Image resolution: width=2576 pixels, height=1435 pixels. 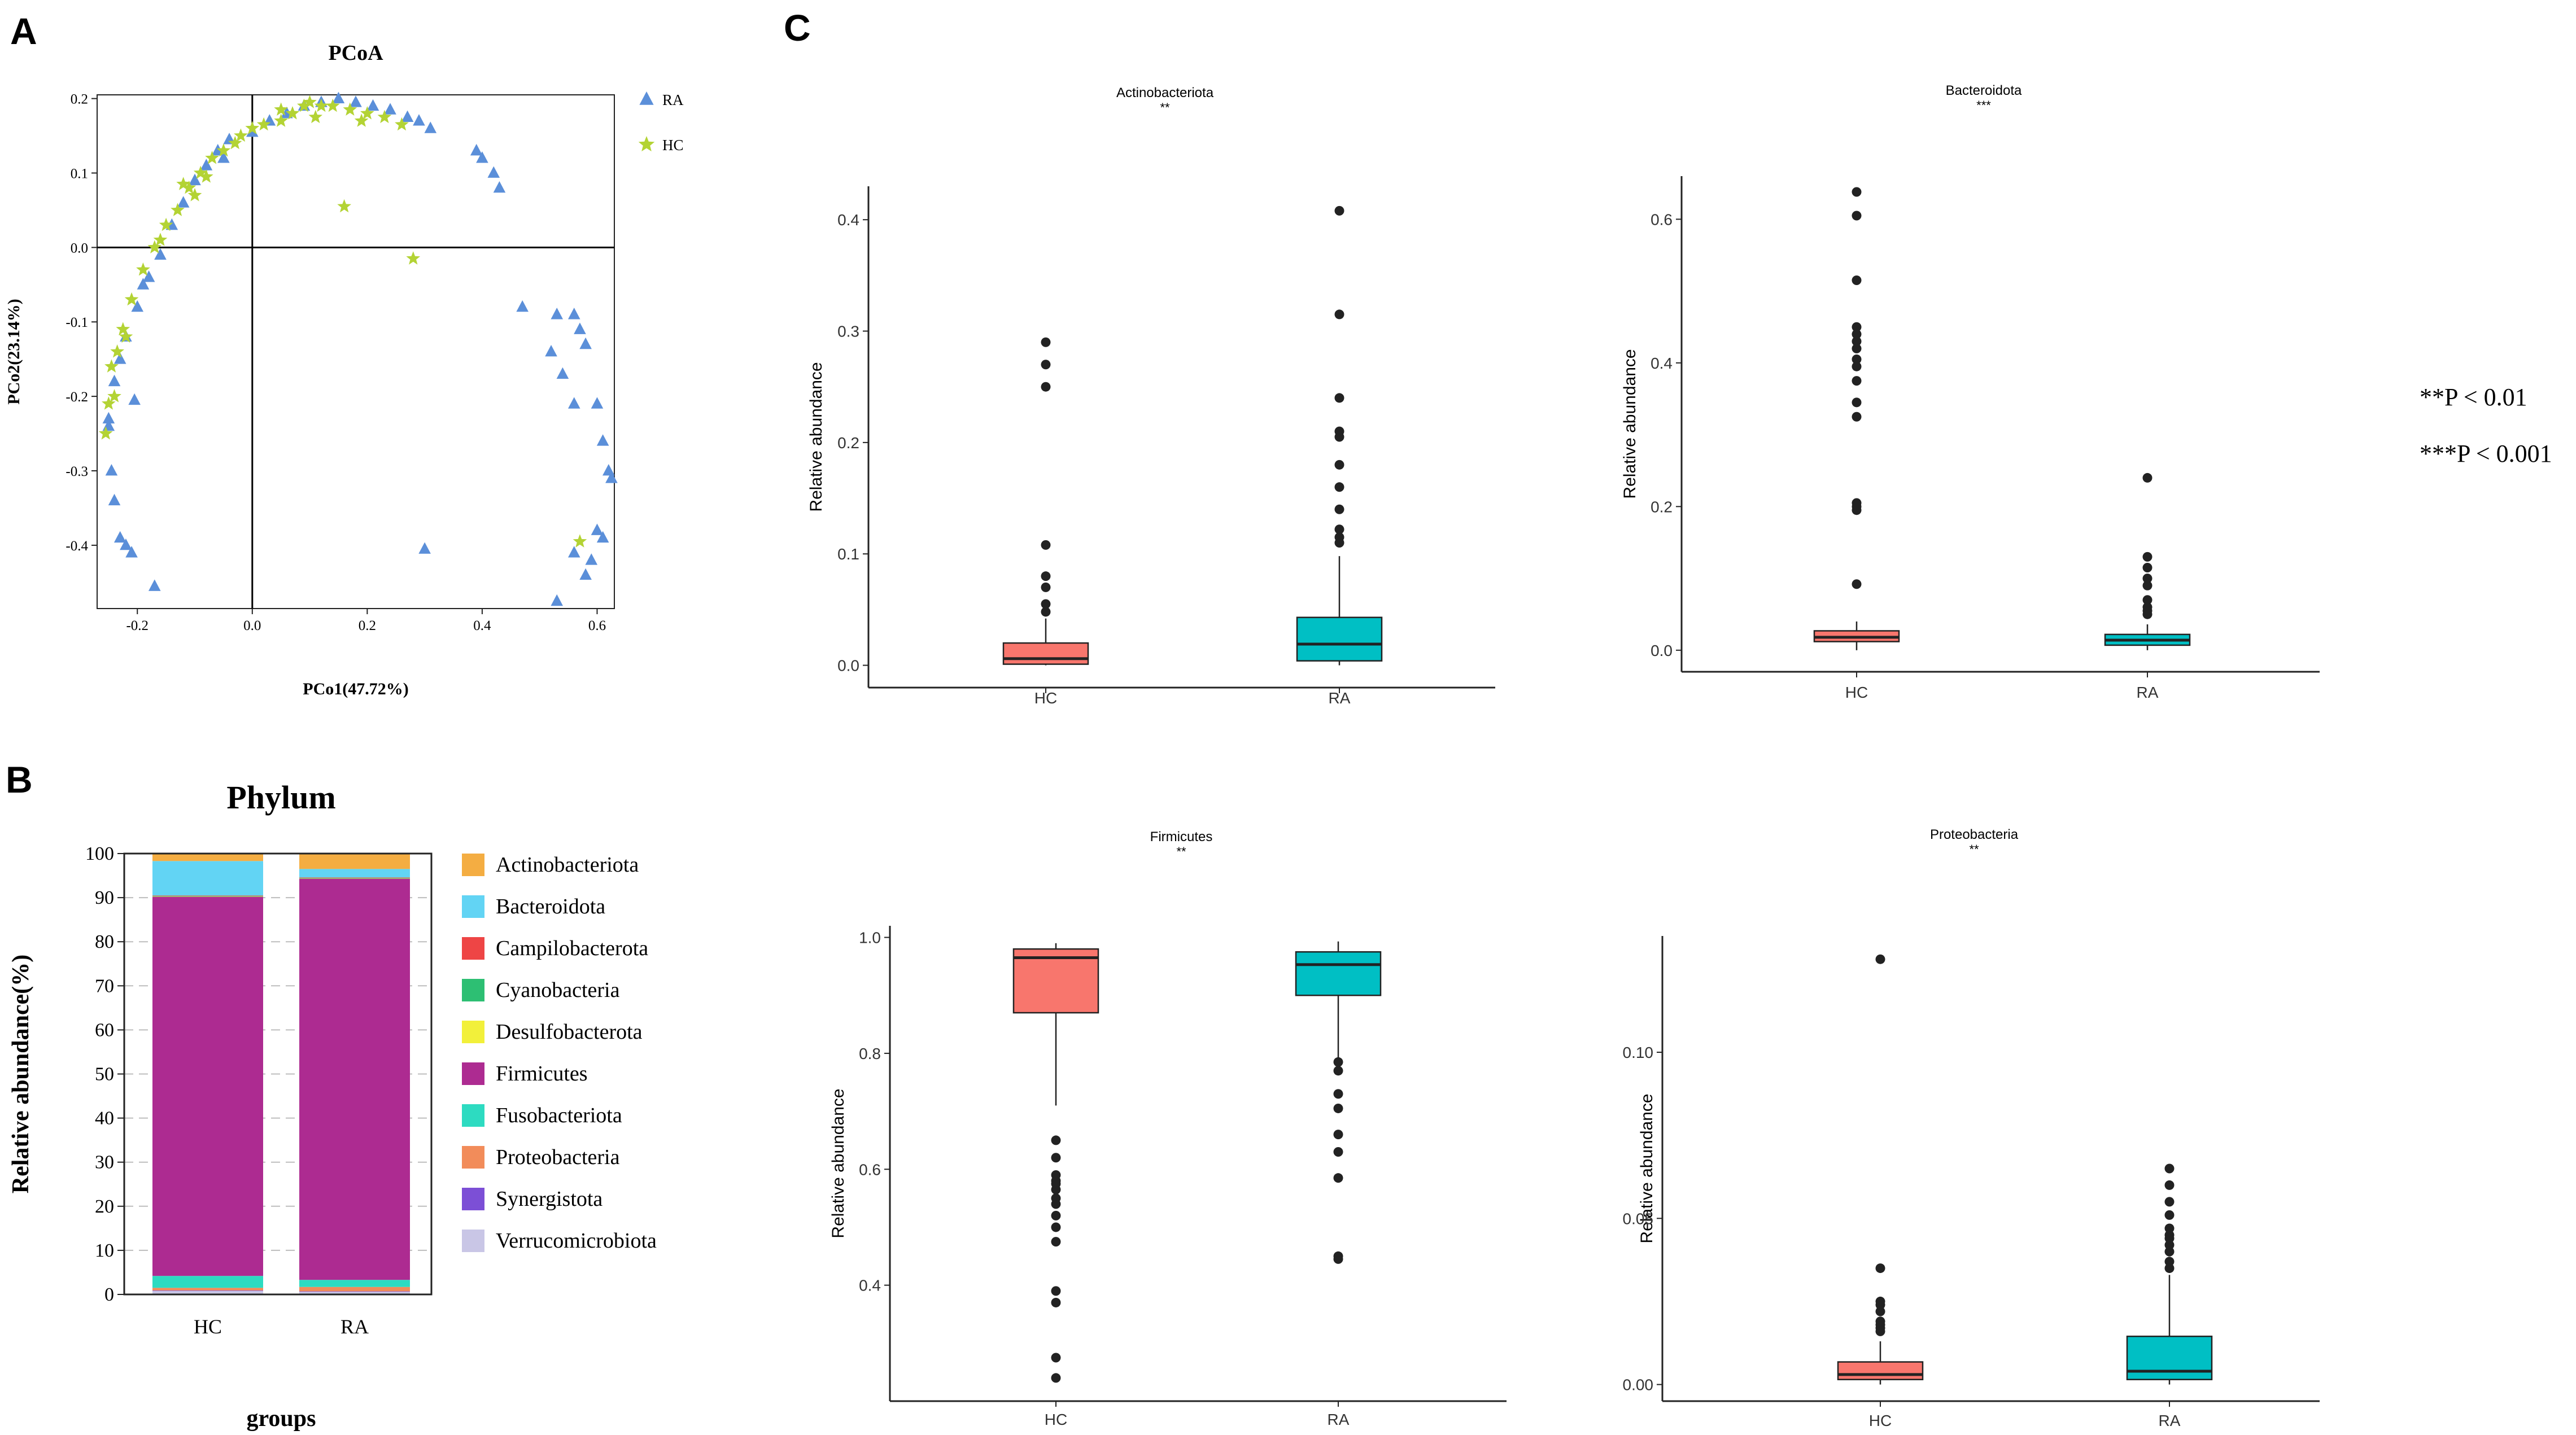 I want to click on firmicutes-x-tick-label-hc: HC, so click(x=1056, y=1419).